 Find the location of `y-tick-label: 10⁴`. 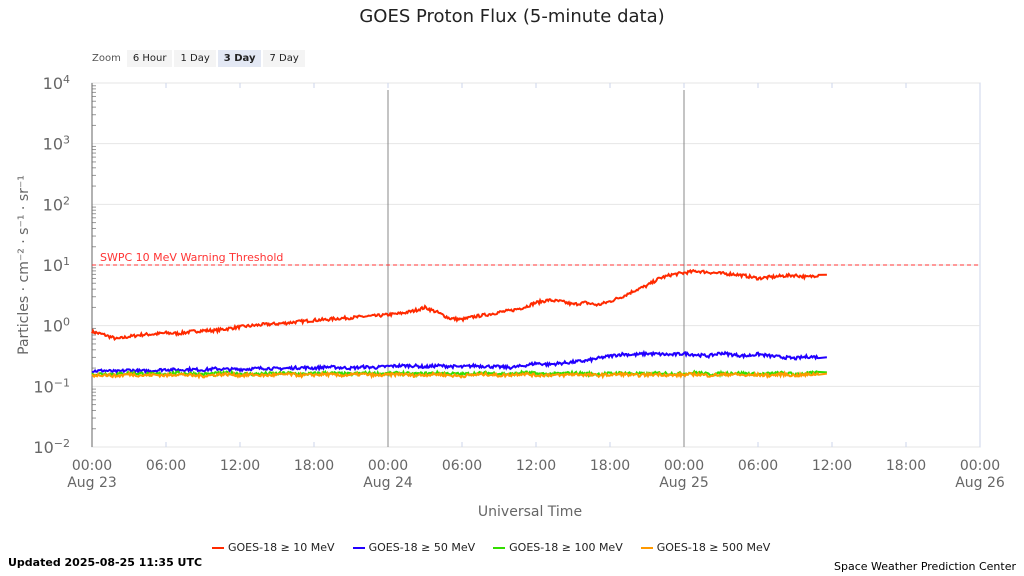

y-tick-label: 10⁴ is located at coordinates (56, 83).